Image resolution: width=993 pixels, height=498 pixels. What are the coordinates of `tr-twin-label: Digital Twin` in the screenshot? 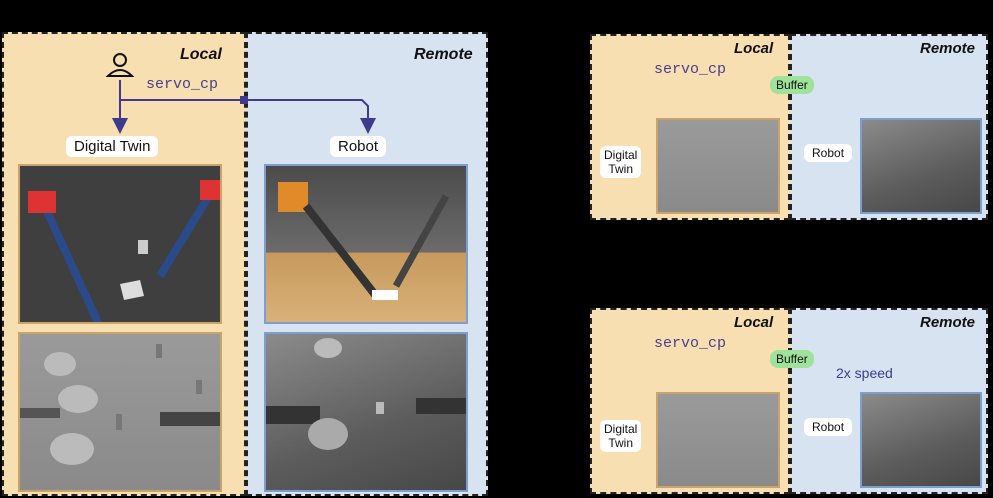 It's located at (621, 162).